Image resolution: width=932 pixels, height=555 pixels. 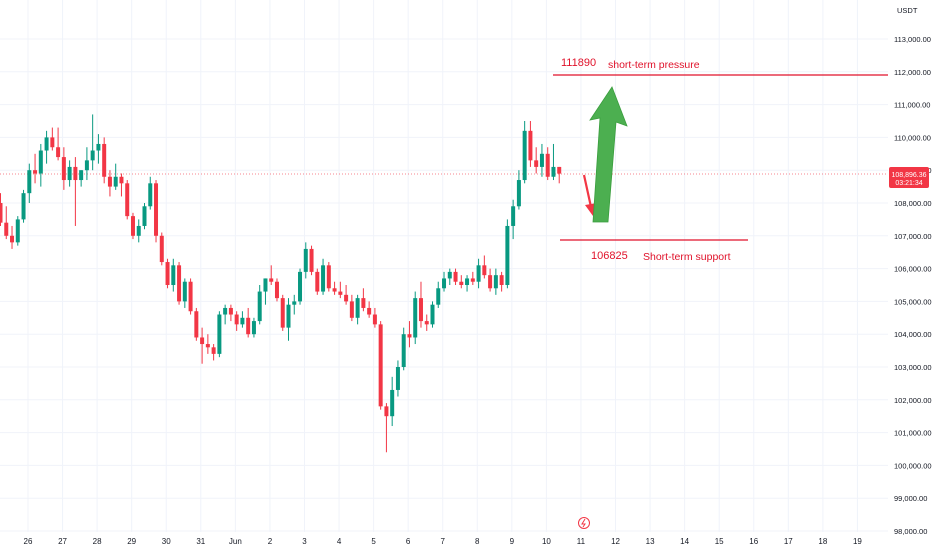 What do you see at coordinates (584, 523) in the screenshot?
I see `flash-icon` at bounding box center [584, 523].